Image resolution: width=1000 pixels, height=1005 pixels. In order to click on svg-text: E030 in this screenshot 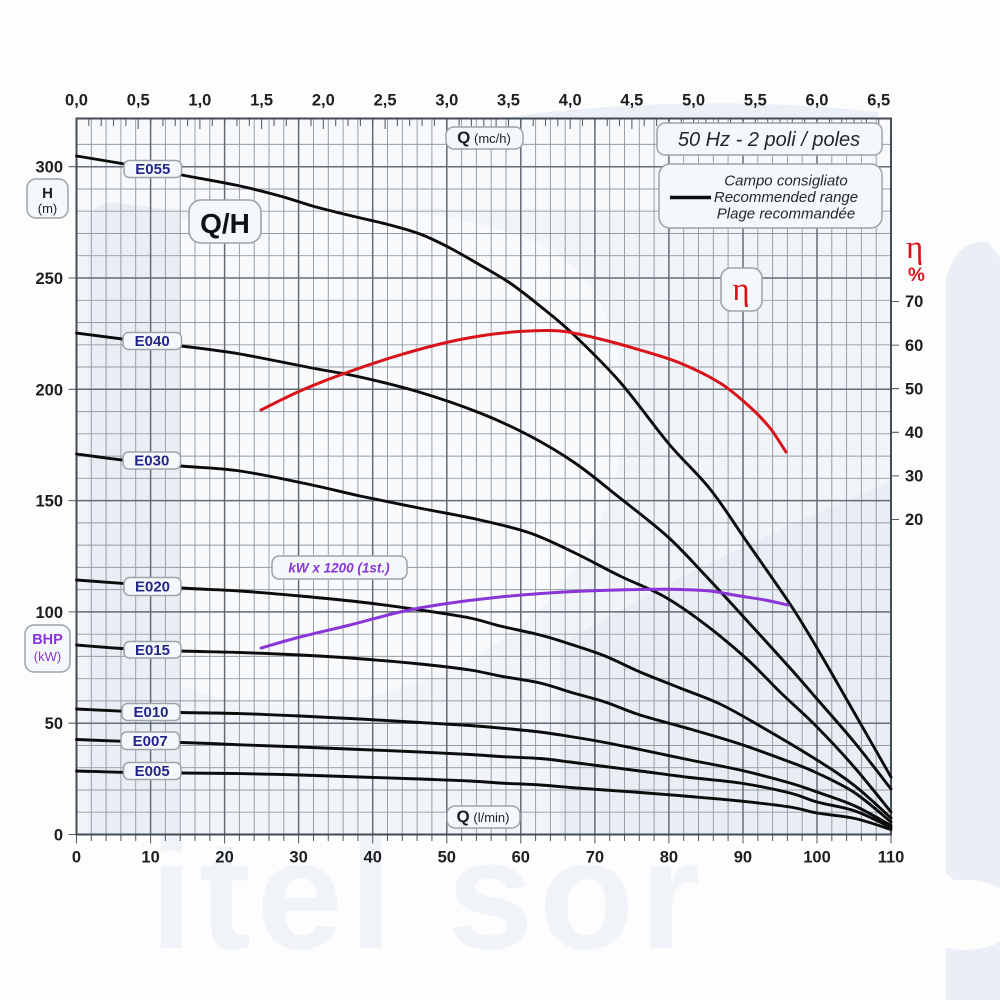, I will do `click(151, 461)`.